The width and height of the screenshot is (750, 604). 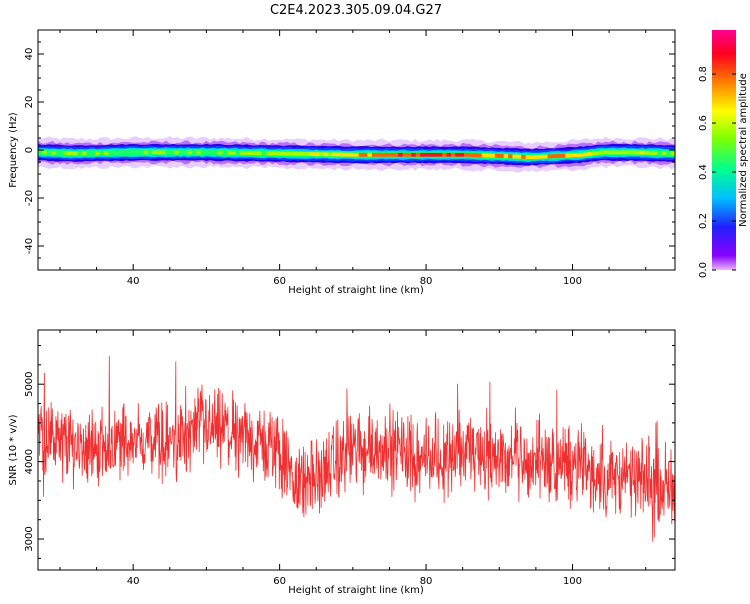 What do you see at coordinates (279, 281) in the screenshot?
I see `x-tick-label: 60` at bounding box center [279, 281].